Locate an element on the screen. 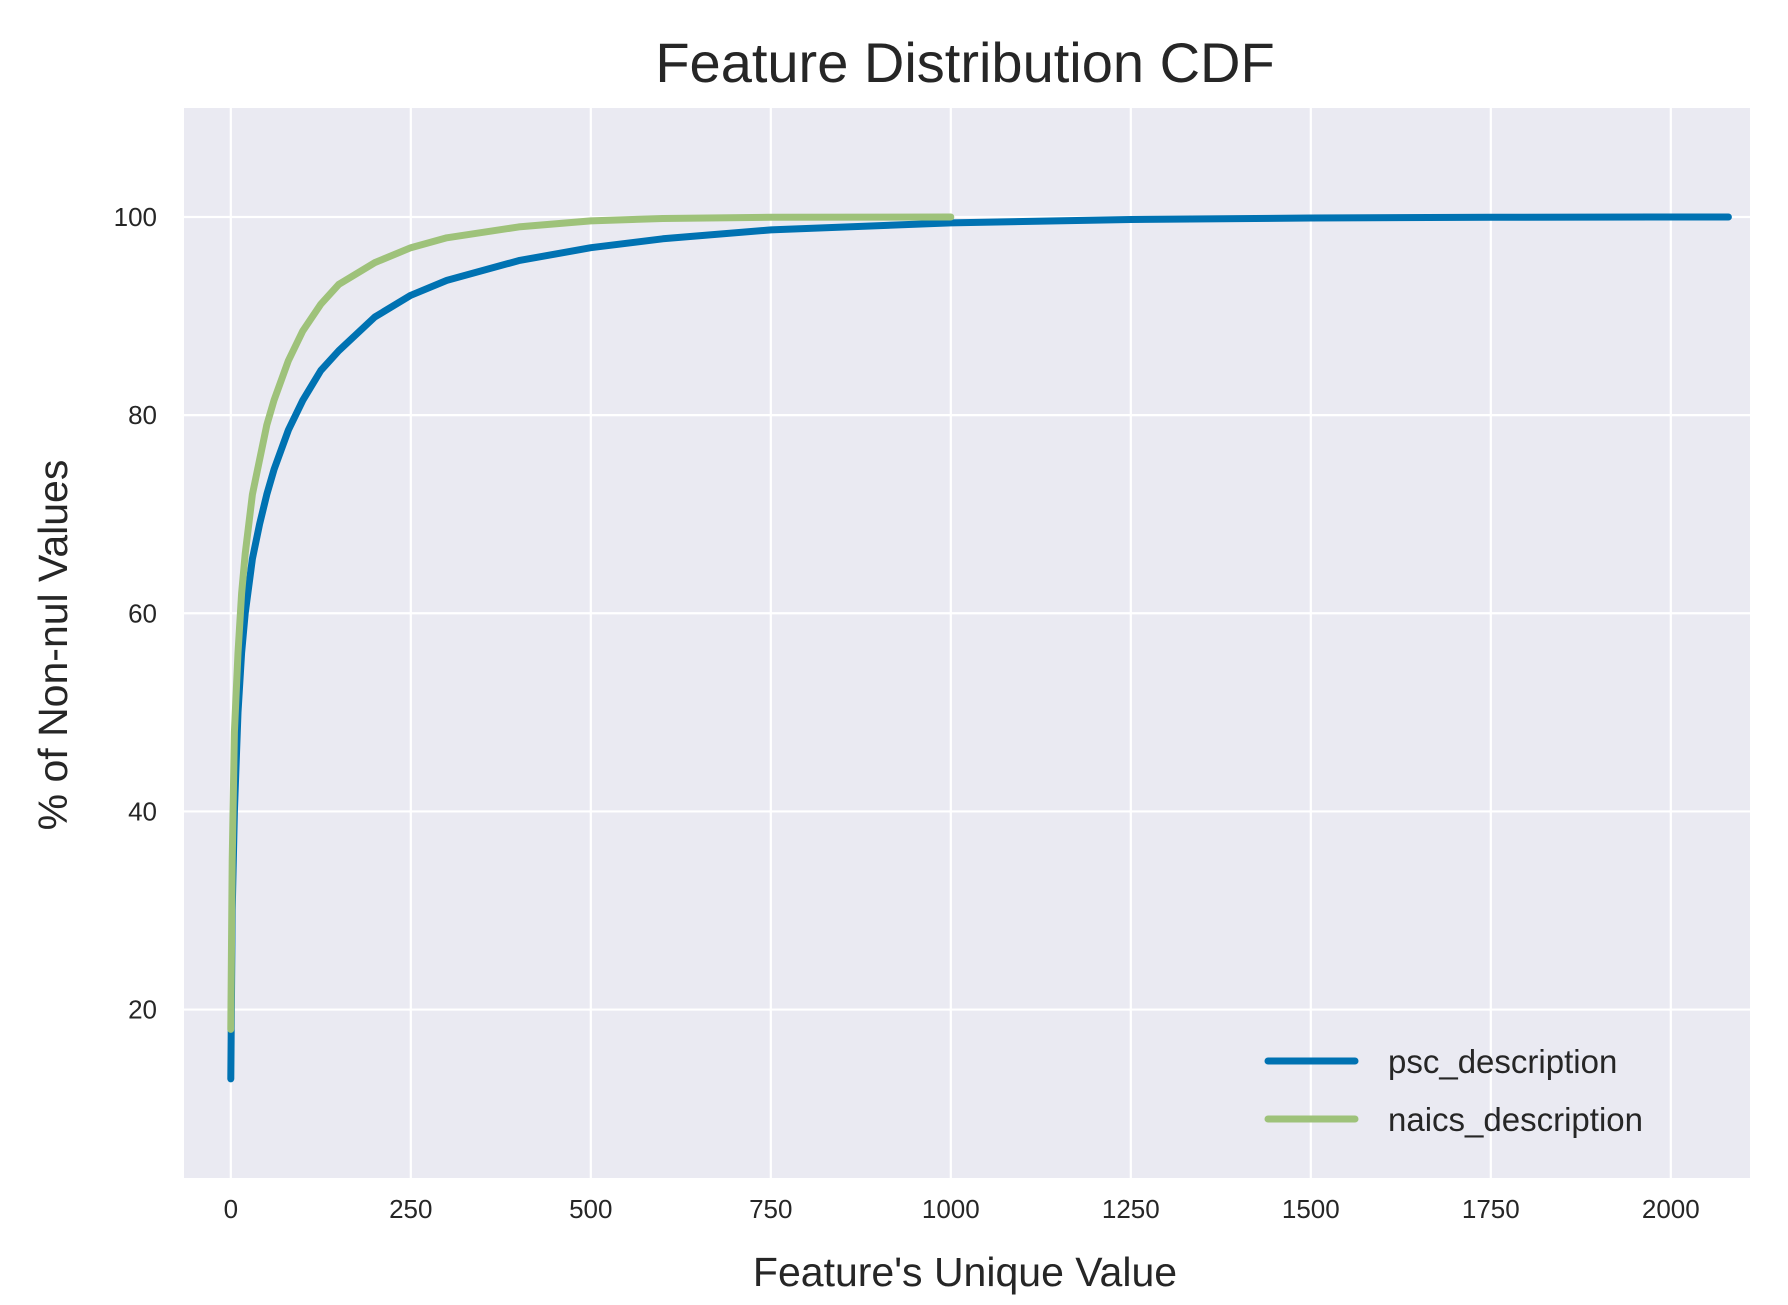 This screenshot has height=1305, width=1788. chart-title: Feature Distribution CDF is located at coordinates (964, 62).